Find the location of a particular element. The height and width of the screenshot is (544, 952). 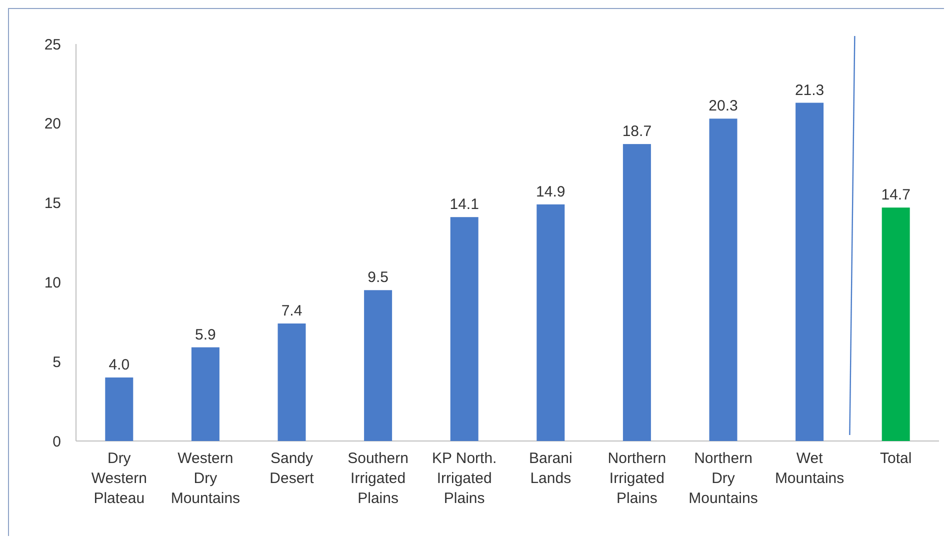

x-tick-label: Total is located at coordinates (896, 458).